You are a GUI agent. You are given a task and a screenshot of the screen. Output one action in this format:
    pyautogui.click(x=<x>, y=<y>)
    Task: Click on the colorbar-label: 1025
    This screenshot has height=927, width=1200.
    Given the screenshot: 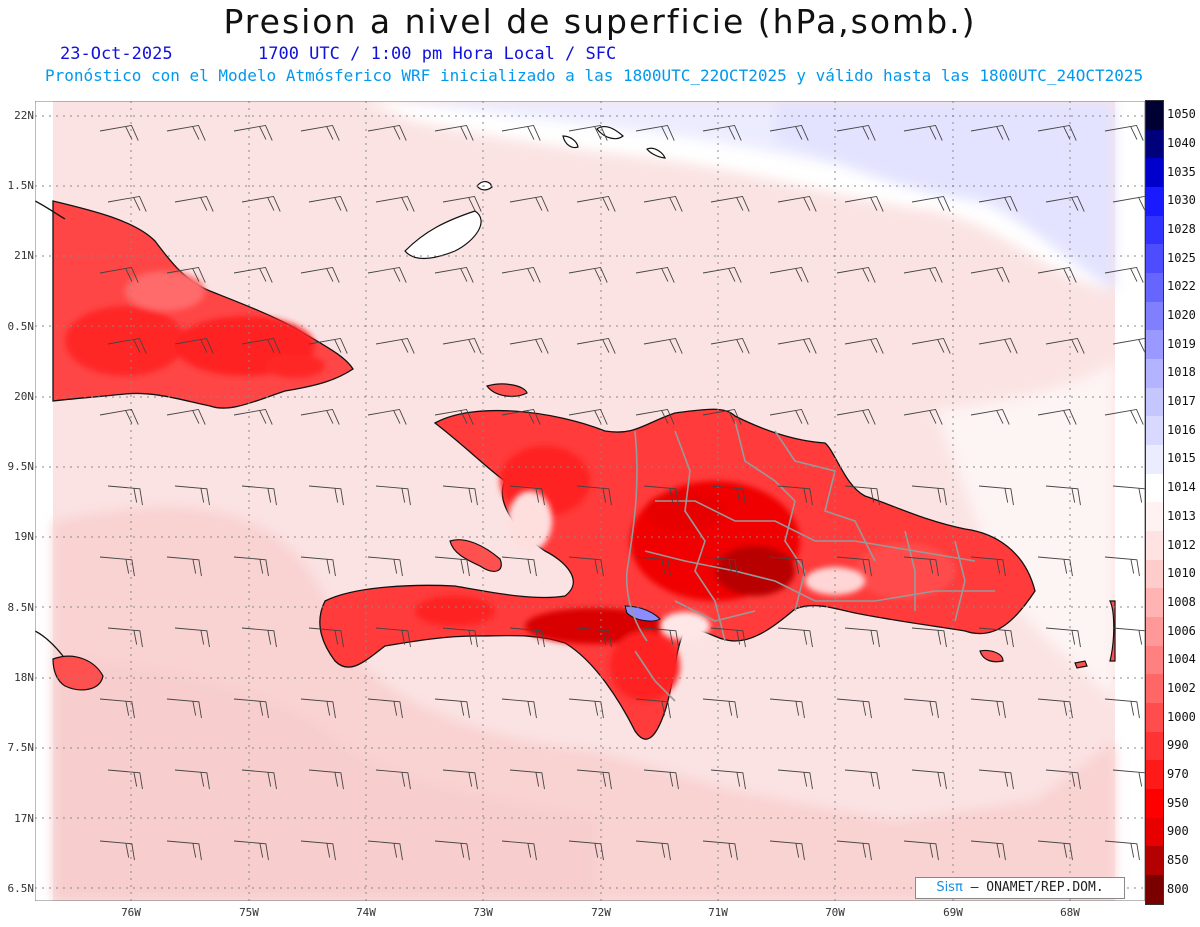 What is the action you would take?
    pyautogui.click(x=1181, y=257)
    